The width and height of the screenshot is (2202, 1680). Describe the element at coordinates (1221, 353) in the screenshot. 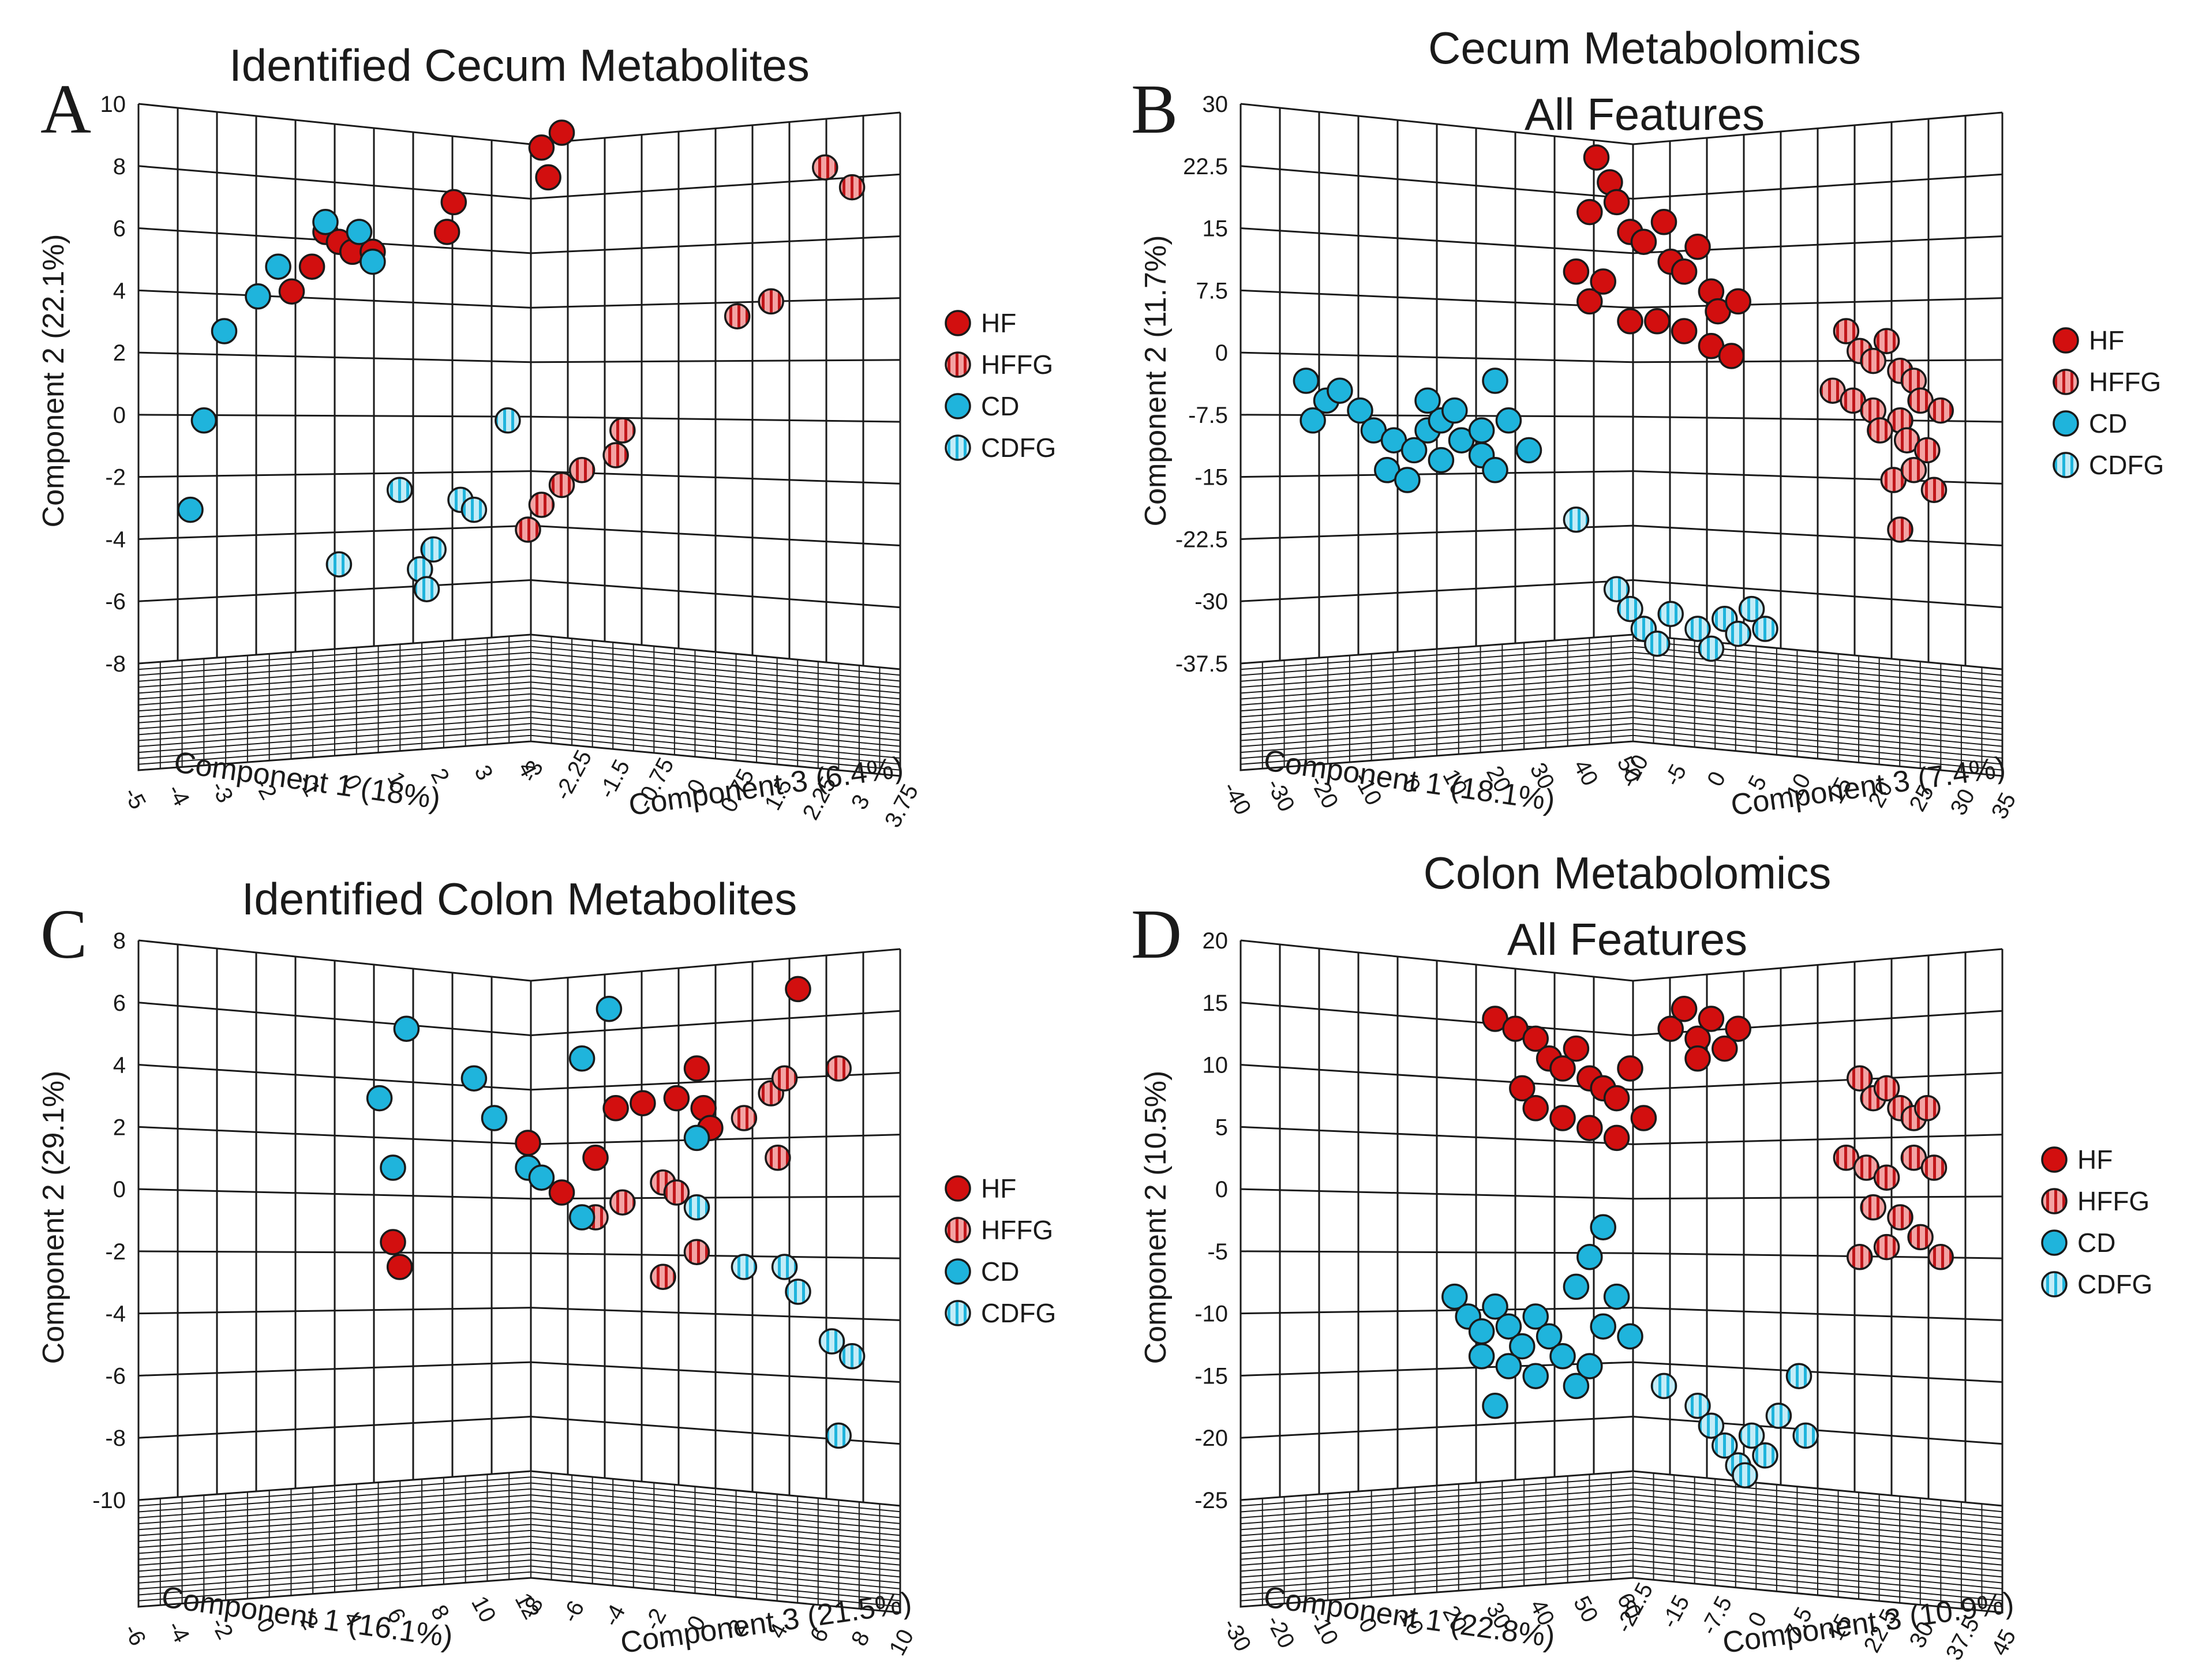

I see `y-tick-label: 0` at that location.